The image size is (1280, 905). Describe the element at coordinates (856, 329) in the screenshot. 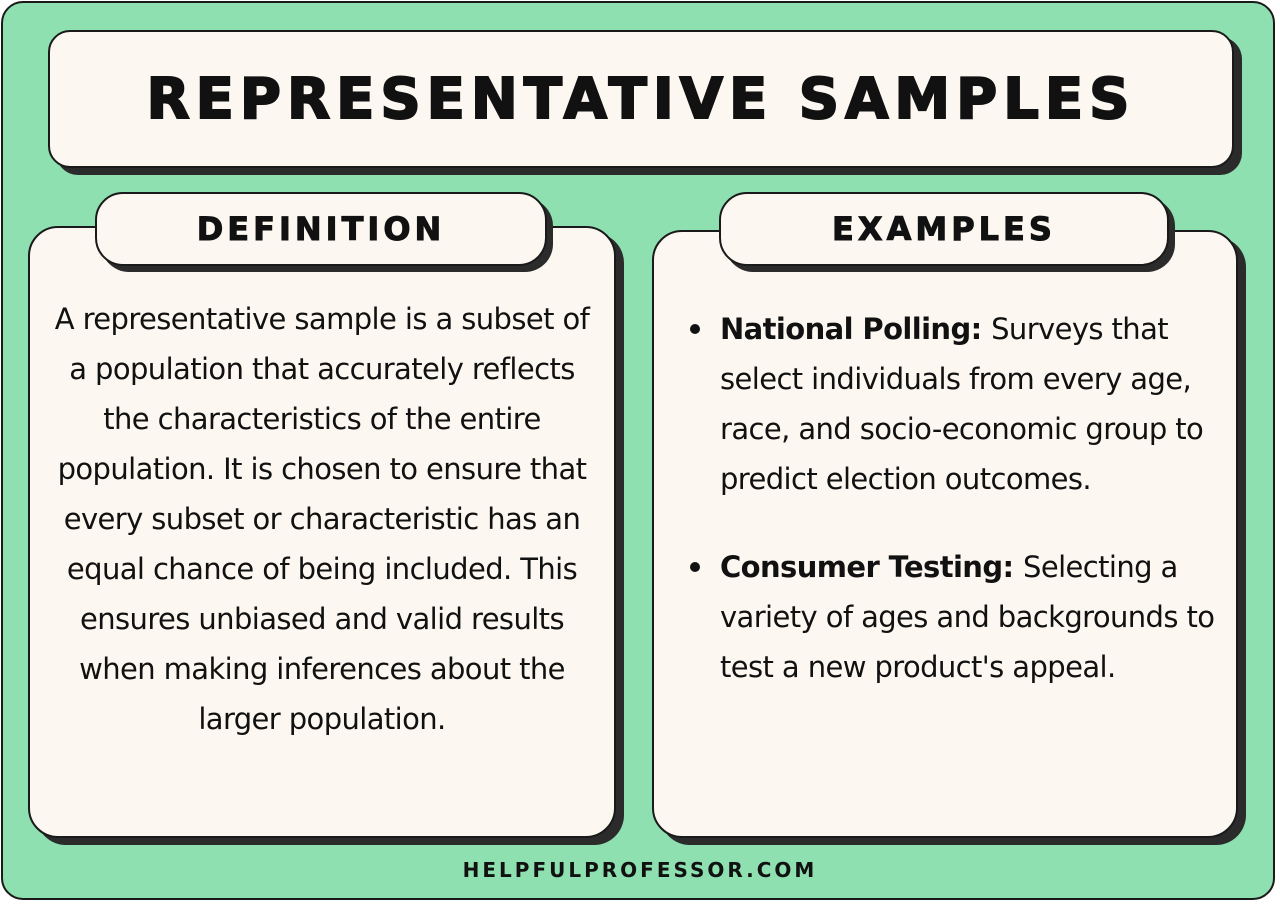

I see `example-title: National Polling:` at that location.